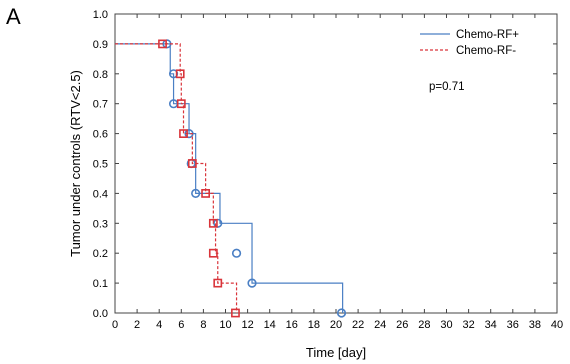  Describe the element at coordinates (100, 254) in the screenshot. I see `y-tick-label: 0.2` at that location.